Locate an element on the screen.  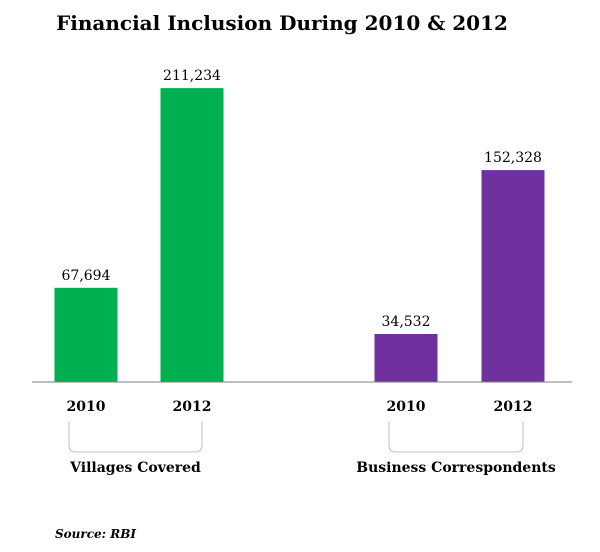
group-label: Villages Covered is located at coordinates (135, 468).